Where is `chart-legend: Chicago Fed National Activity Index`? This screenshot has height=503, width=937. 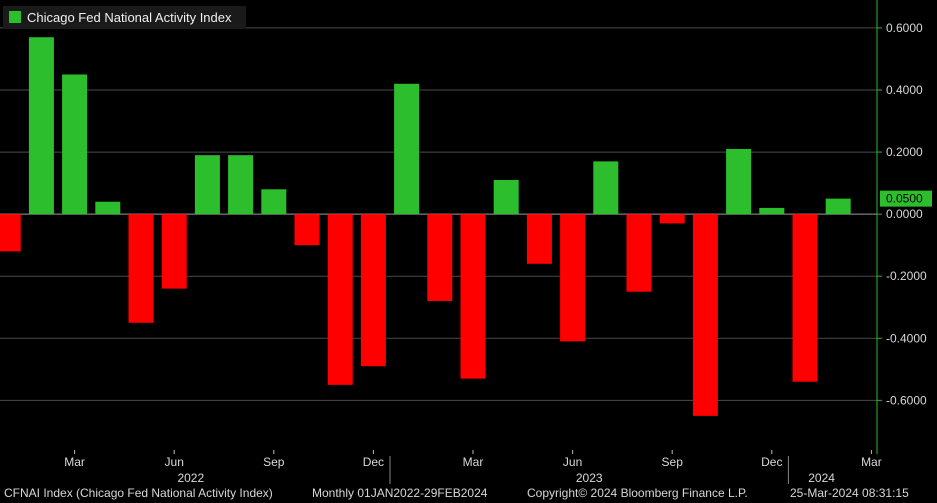 chart-legend: Chicago Fed National Activity Index is located at coordinates (124, 17).